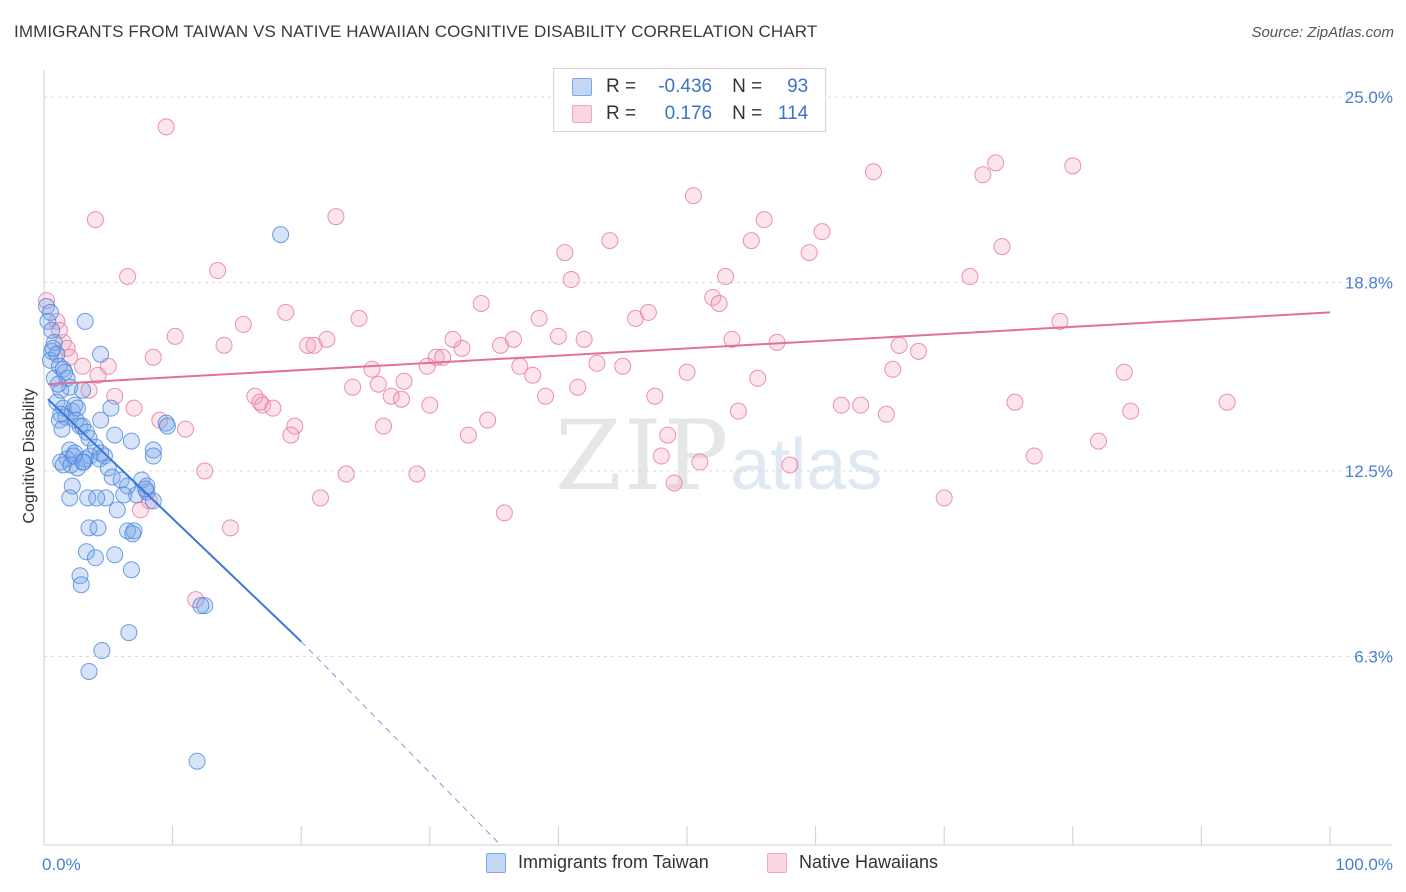  What do you see at coordinates (164, 498) in the screenshot?
I see `taiwan-points` at bounding box center [164, 498].